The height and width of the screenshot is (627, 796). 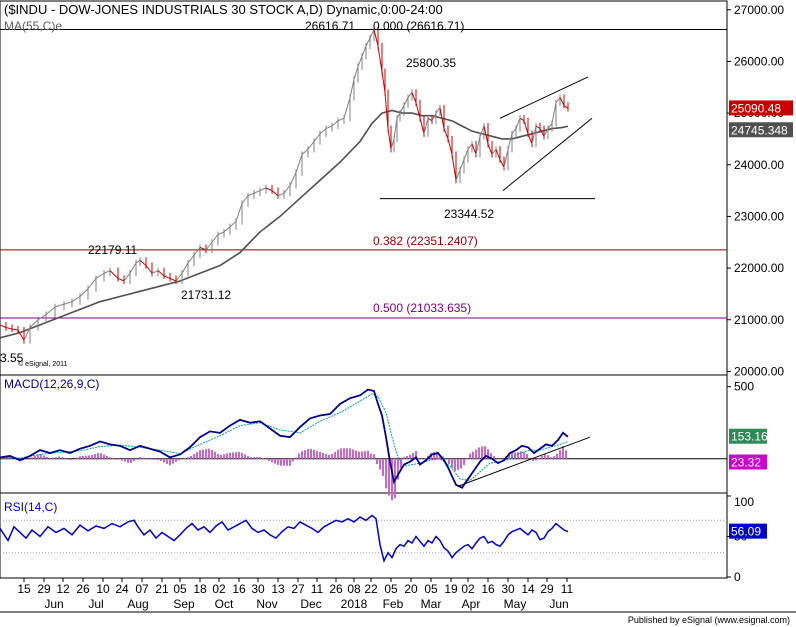 What do you see at coordinates (30, 507) in the screenshot?
I see `rsi-label: RSI(14,C)` at bounding box center [30, 507].